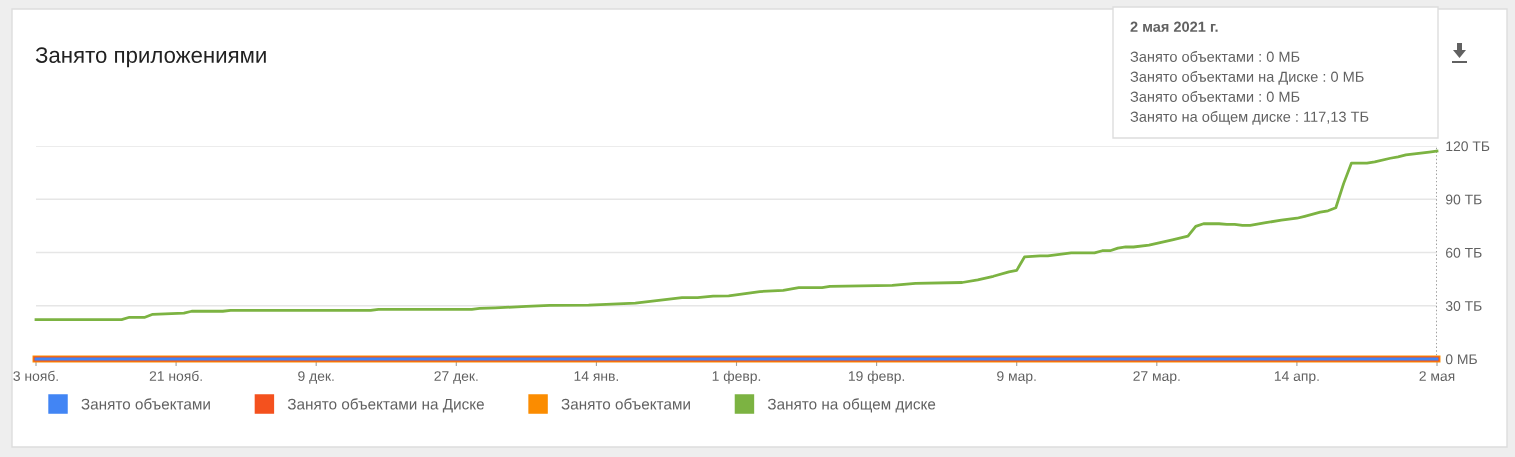 Image resolution: width=1515 pixels, height=457 pixels. Describe the element at coordinates (1461, 359) in the screenshot. I see `y-tick-label: 0 МБ` at that location.